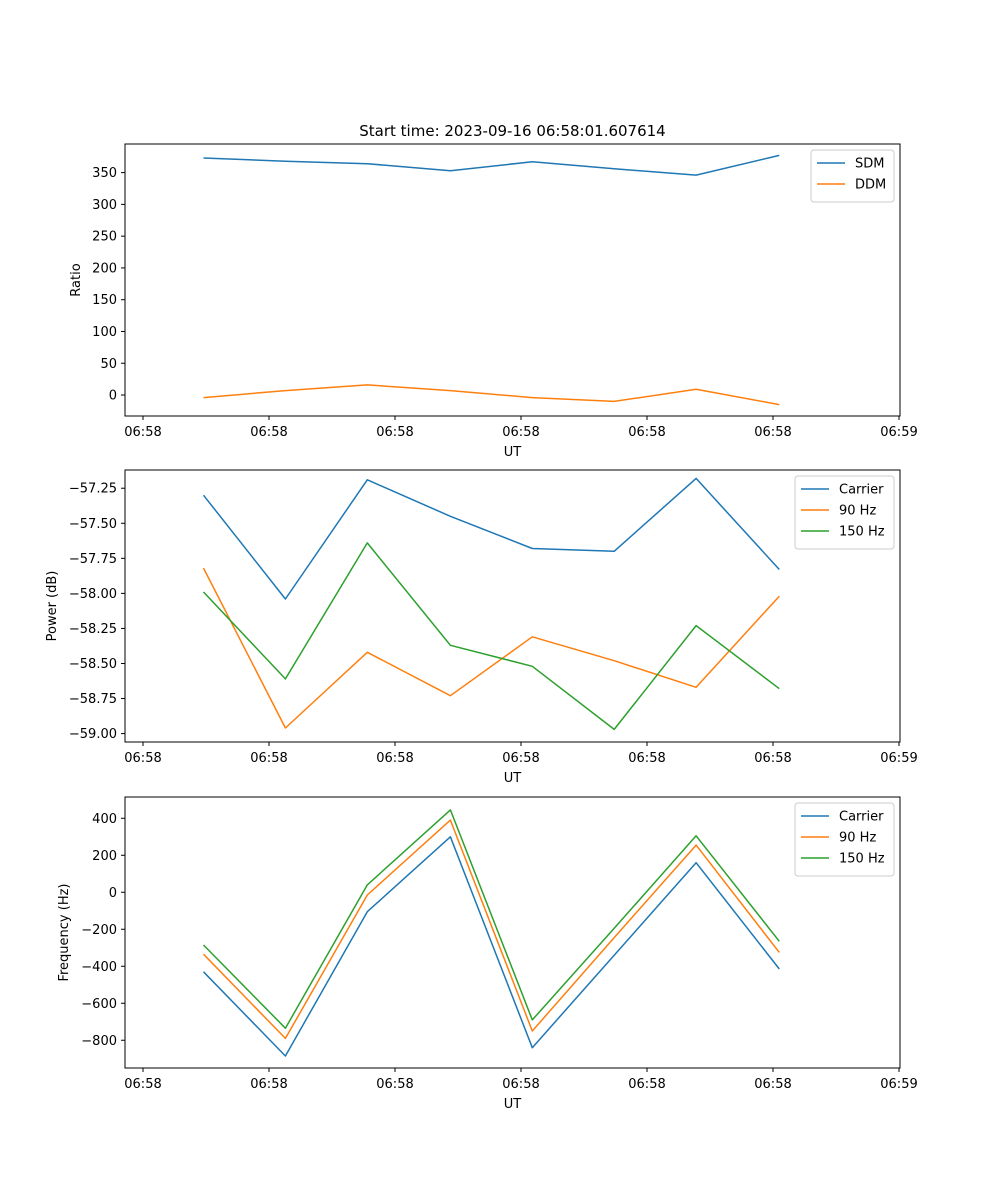  I want to click on legend-label-ddm: DDM, so click(870, 185).